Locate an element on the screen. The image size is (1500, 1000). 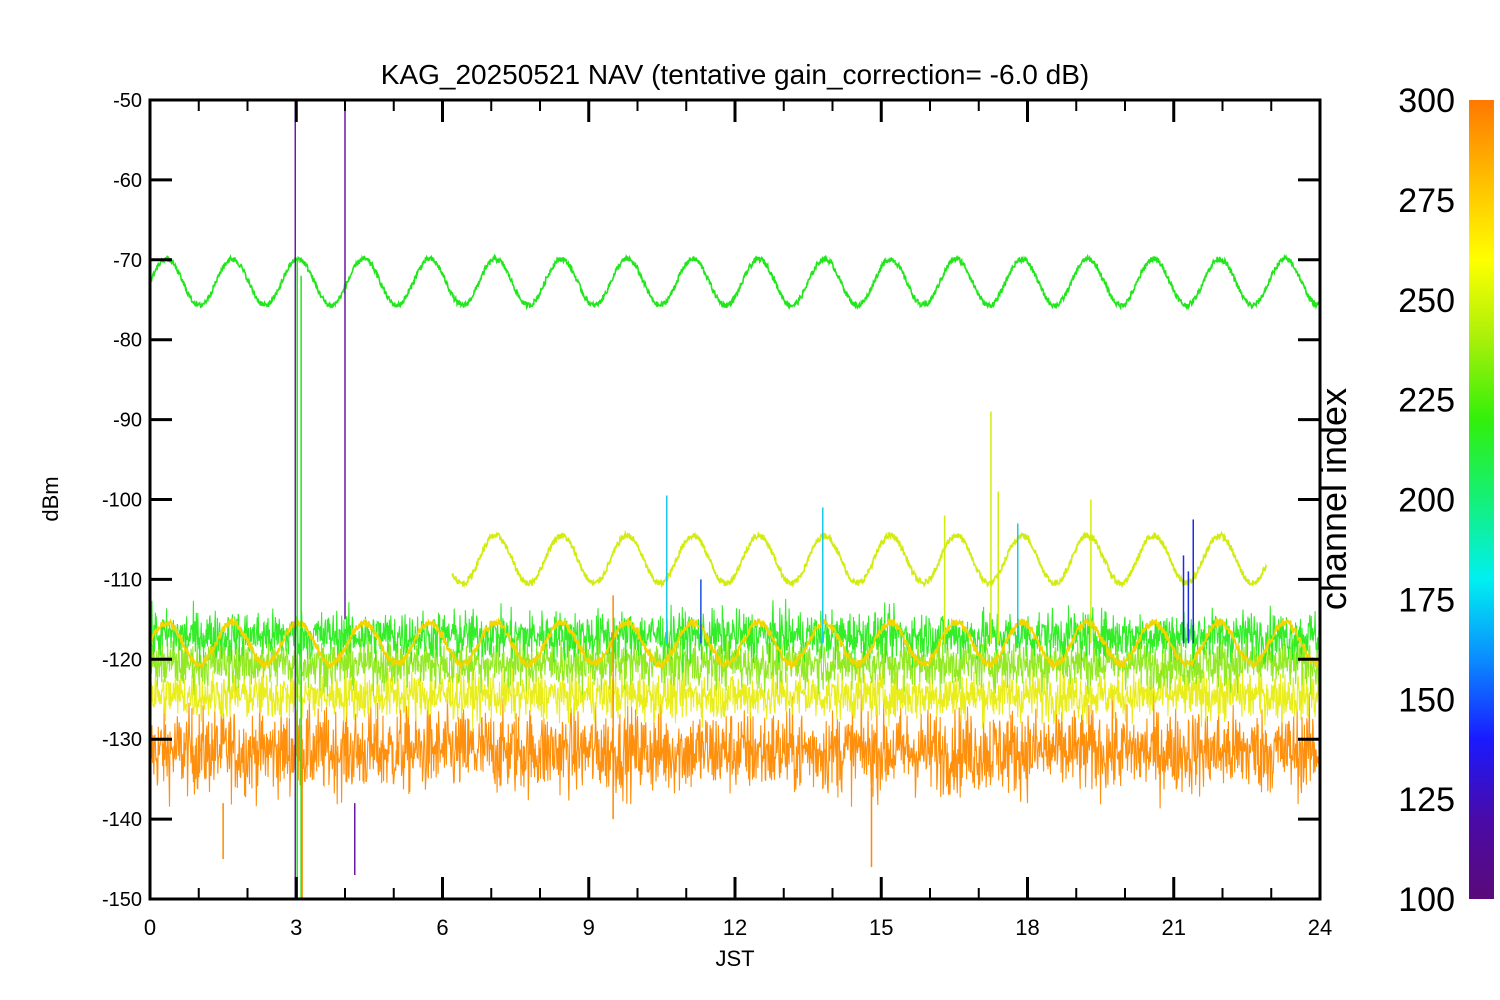
colorbar-tick-label: 175 is located at coordinates (1426, 600).